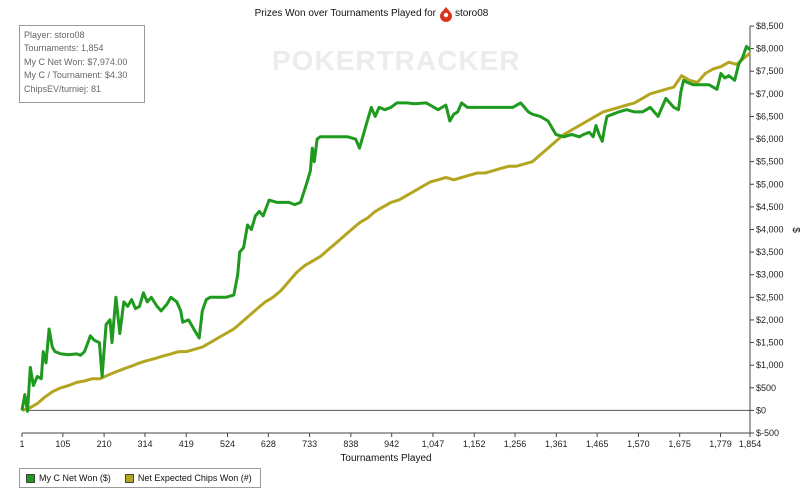 The height and width of the screenshot is (496, 800). I want to click on x-tick-label: 1,779, so click(720, 444).